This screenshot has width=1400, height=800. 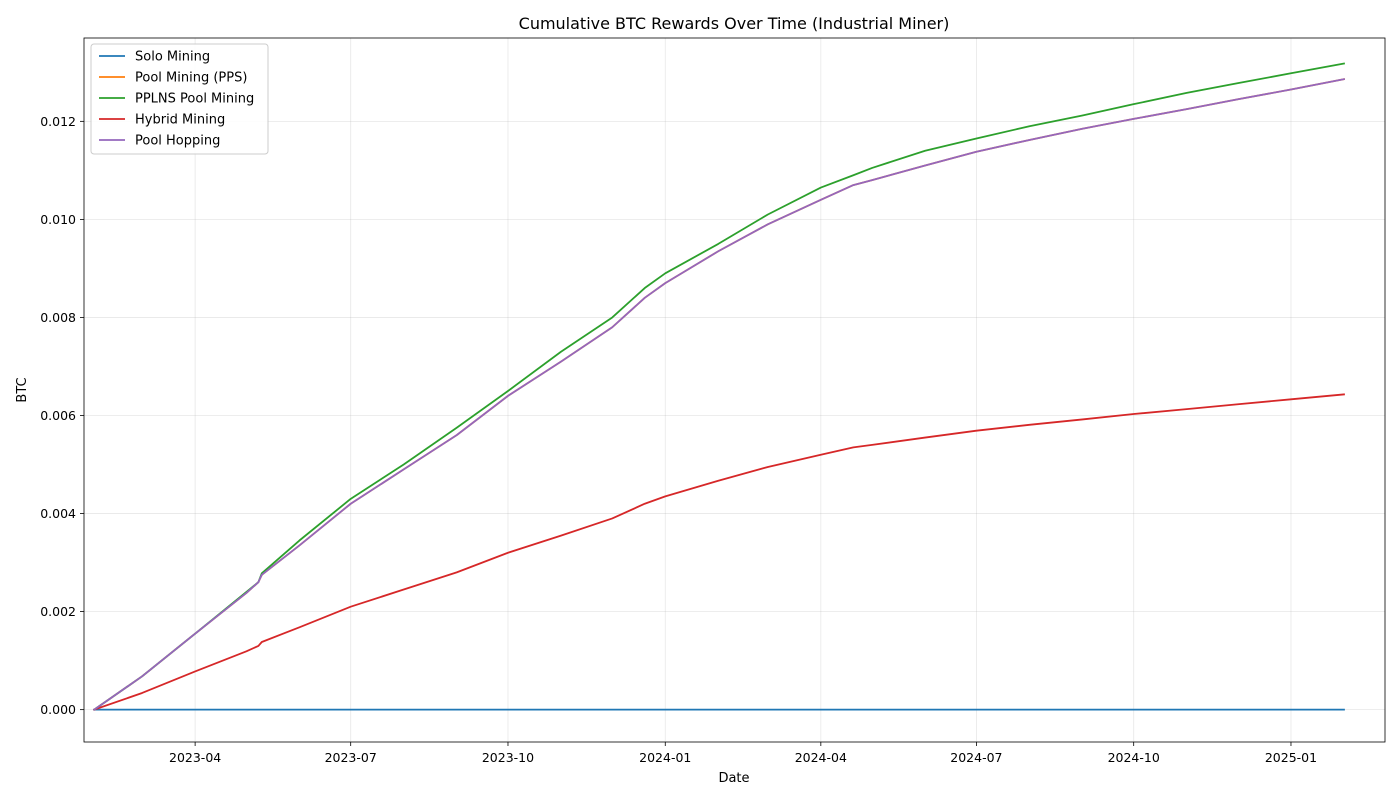 I want to click on legend-label: Pool Hopping, so click(x=177, y=141).